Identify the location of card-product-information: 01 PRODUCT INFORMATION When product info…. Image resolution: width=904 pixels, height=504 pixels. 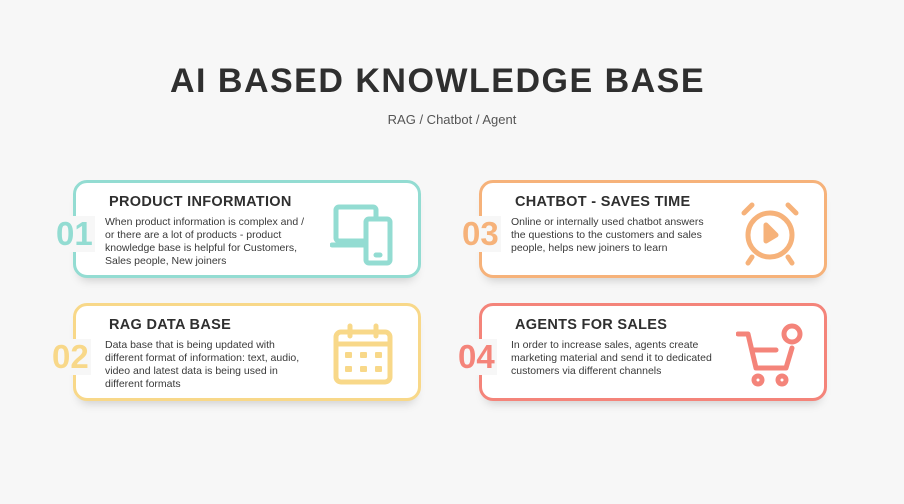
(237, 229).